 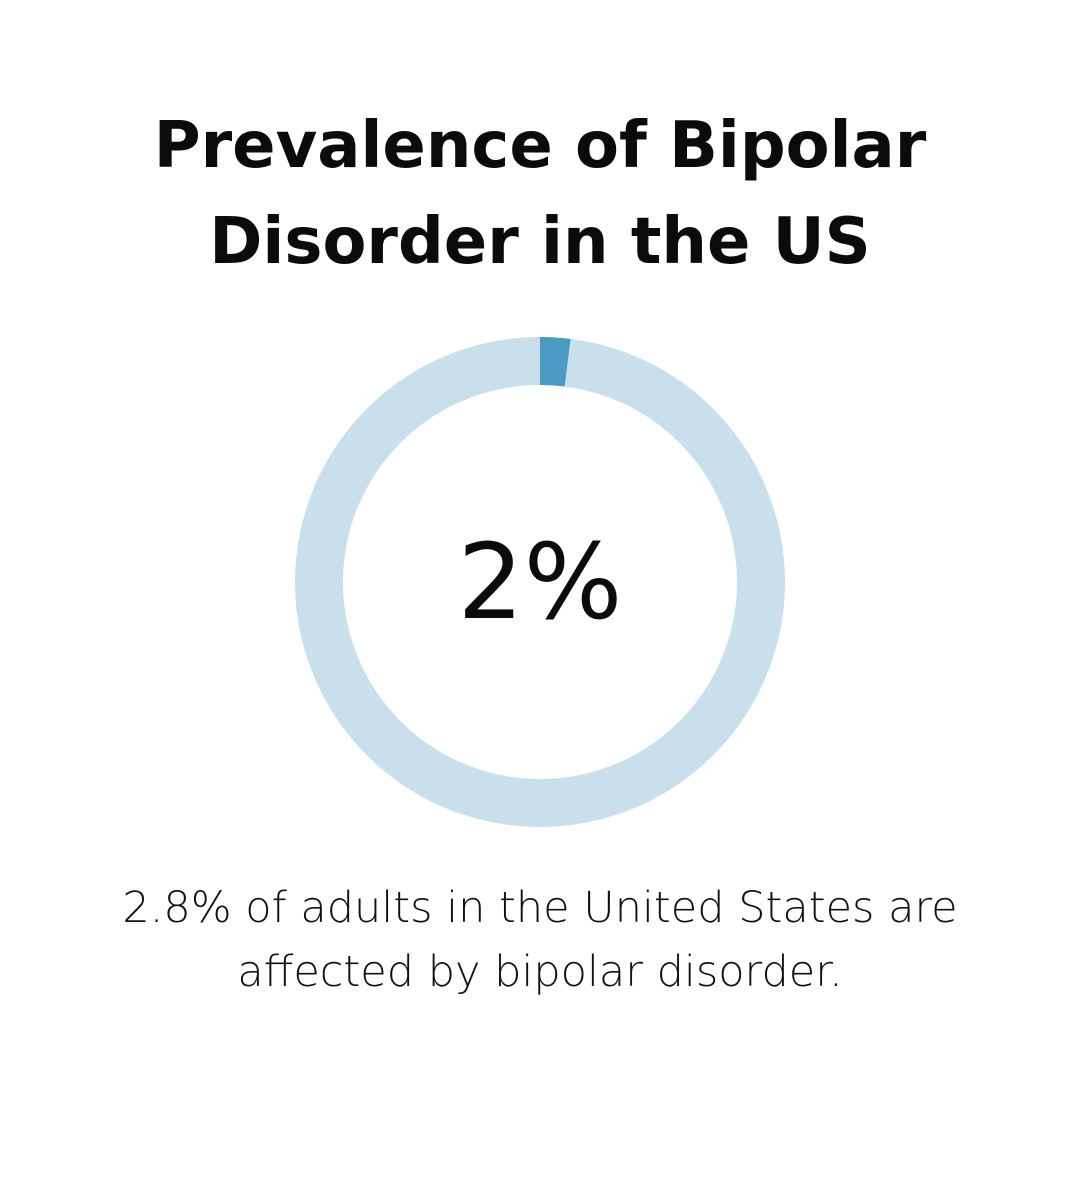 What do you see at coordinates (540, 146) in the screenshot?
I see `chart-title-line-1: Prevalence of Bipolar` at bounding box center [540, 146].